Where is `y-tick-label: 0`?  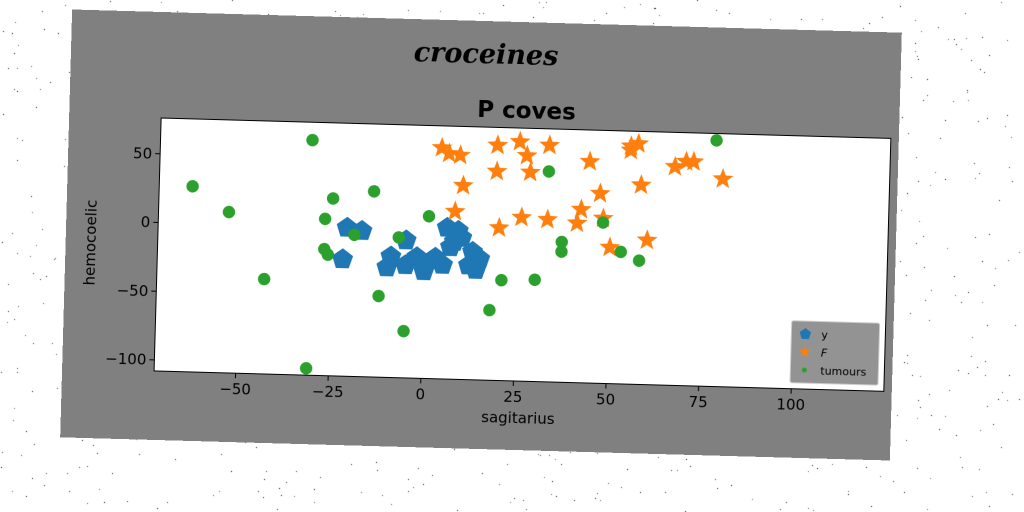 y-tick-label: 0 is located at coordinates (145, 222).